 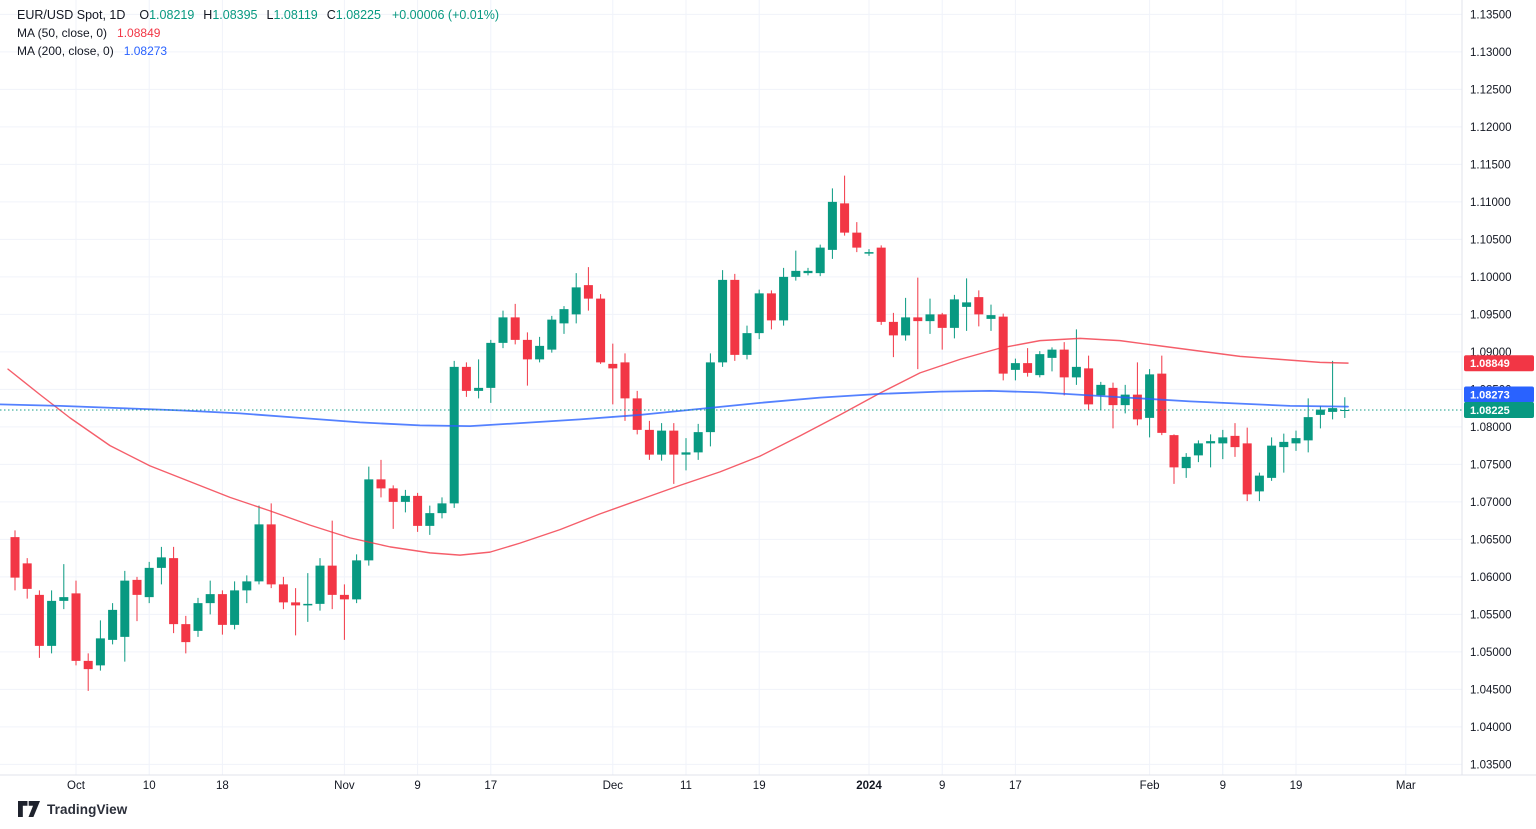 What do you see at coordinates (613, 786) in the screenshot?
I see `time-axis-label: Dec` at bounding box center [613, 786].